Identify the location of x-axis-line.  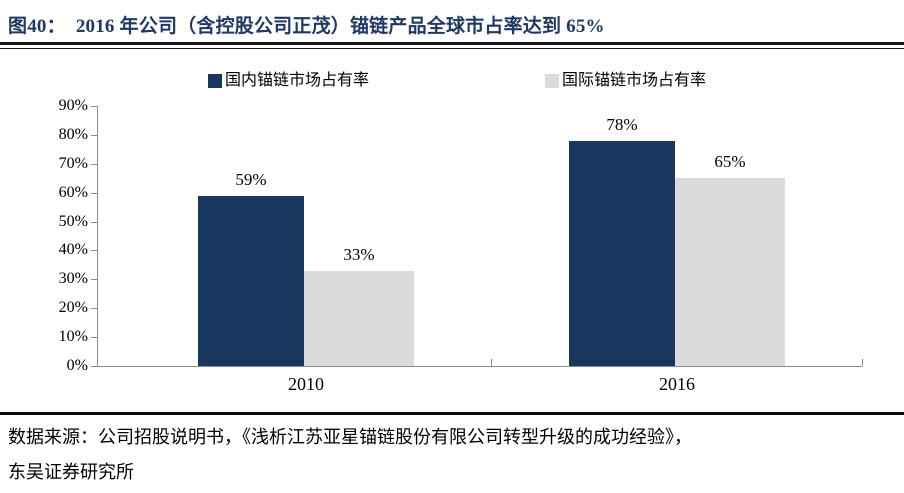
(479, 366).